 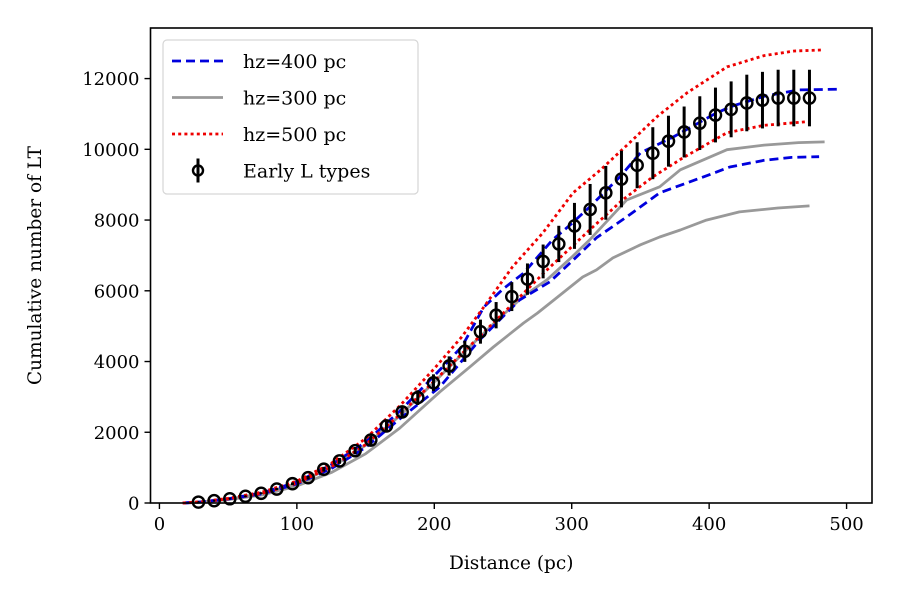 I want to click on legend-label: hz=500 pc, so click(x=294, y=135).